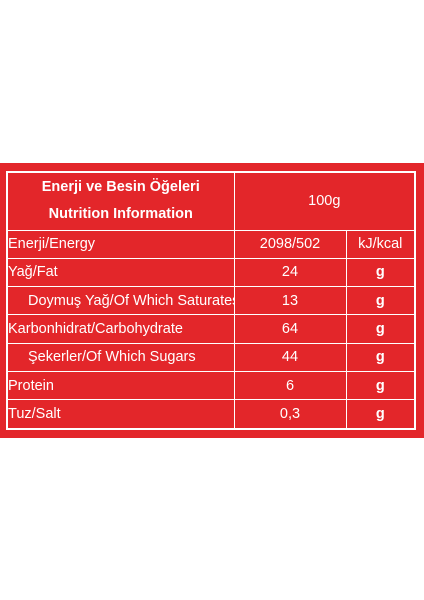 This screenshot has width=424, height=600. What do you see at coordinates (290, 414) in the screenshot?
I see `nutrient-value: 0,3` at bounding box center [290, 414].